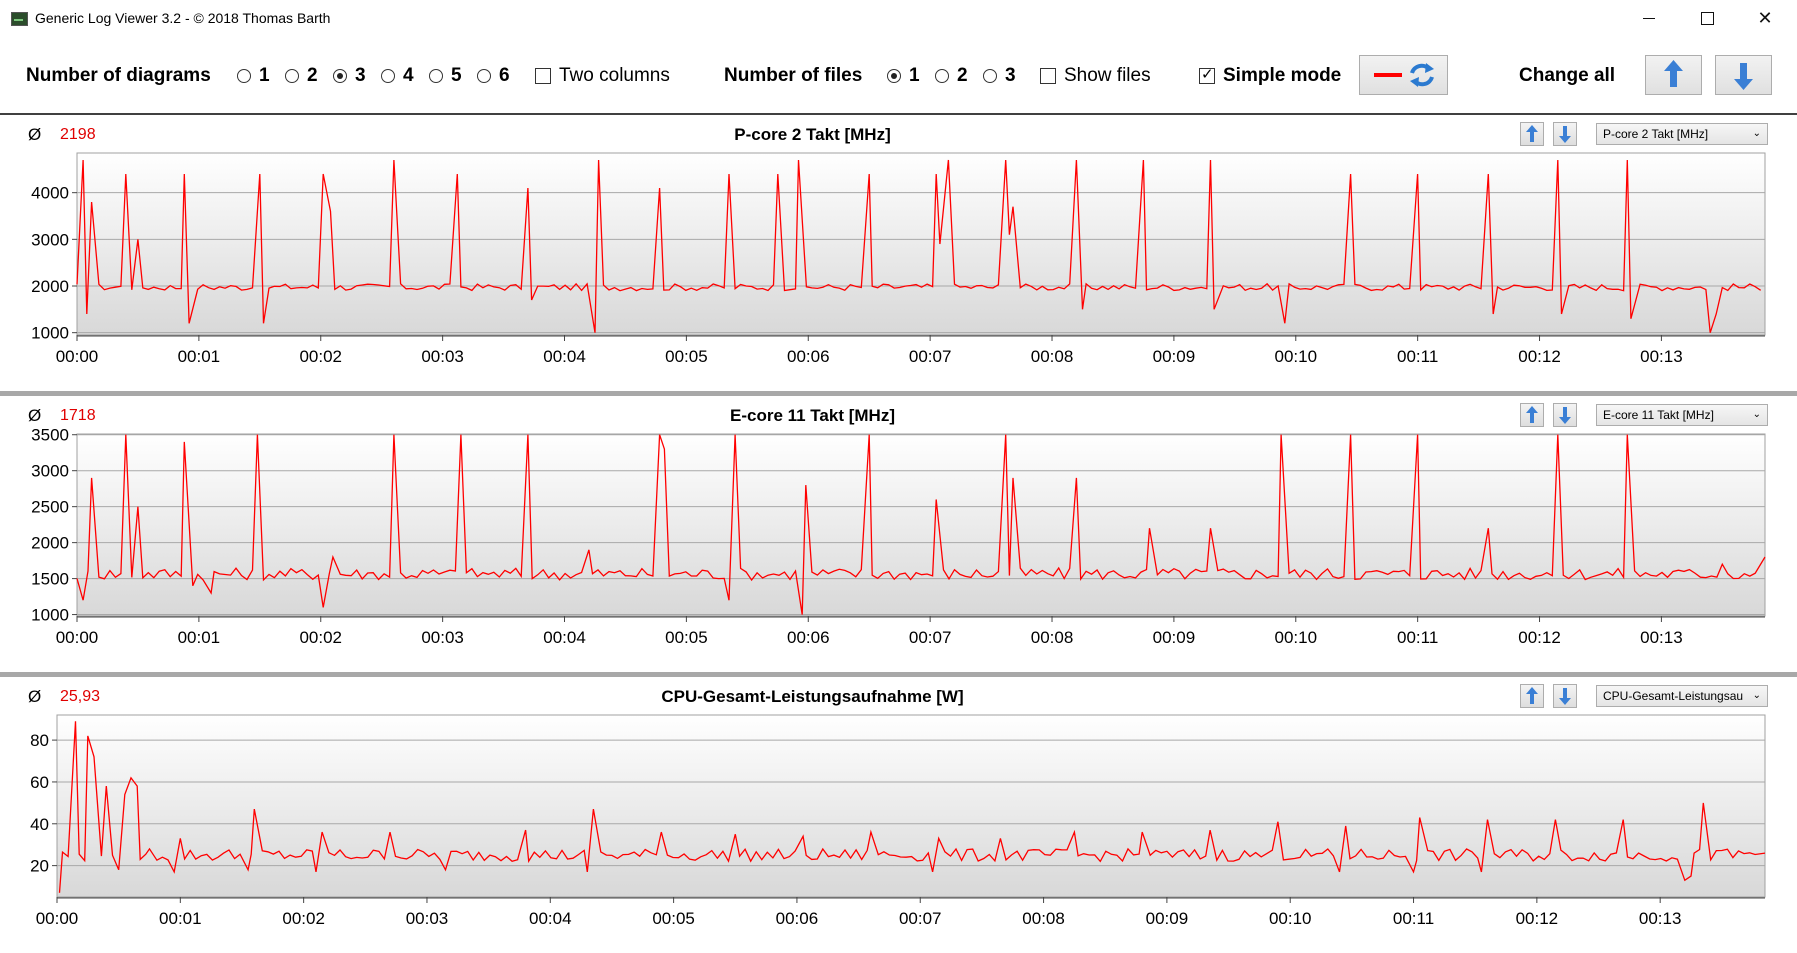 The image size is (1797, 953). Describe the element at coordinates (301, 76) in the screenshot. I see `diagrams-radio-2: 2` at that location.